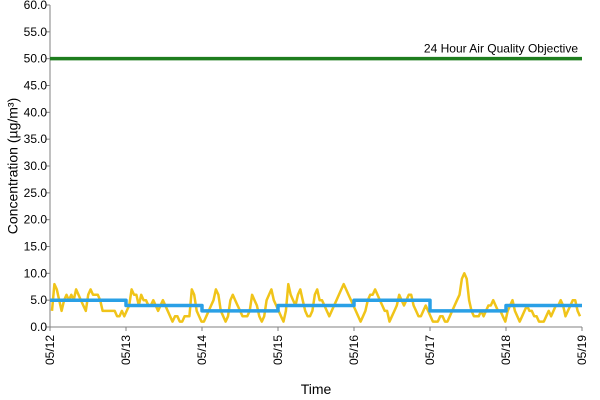 The image size is (600, 400). Describe the element at coordinates (36, 59) in the screenshot. I see `y-tick-label: 50.0` at that location.